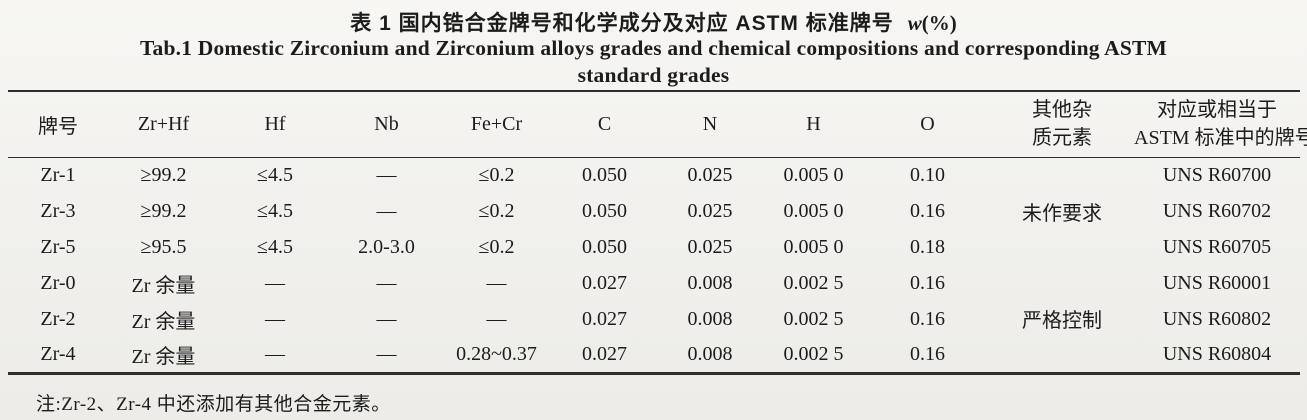  Describe the element at coordinates (58, 174) in the screenshot. I see `cell-grade: Zr-1` at that location.